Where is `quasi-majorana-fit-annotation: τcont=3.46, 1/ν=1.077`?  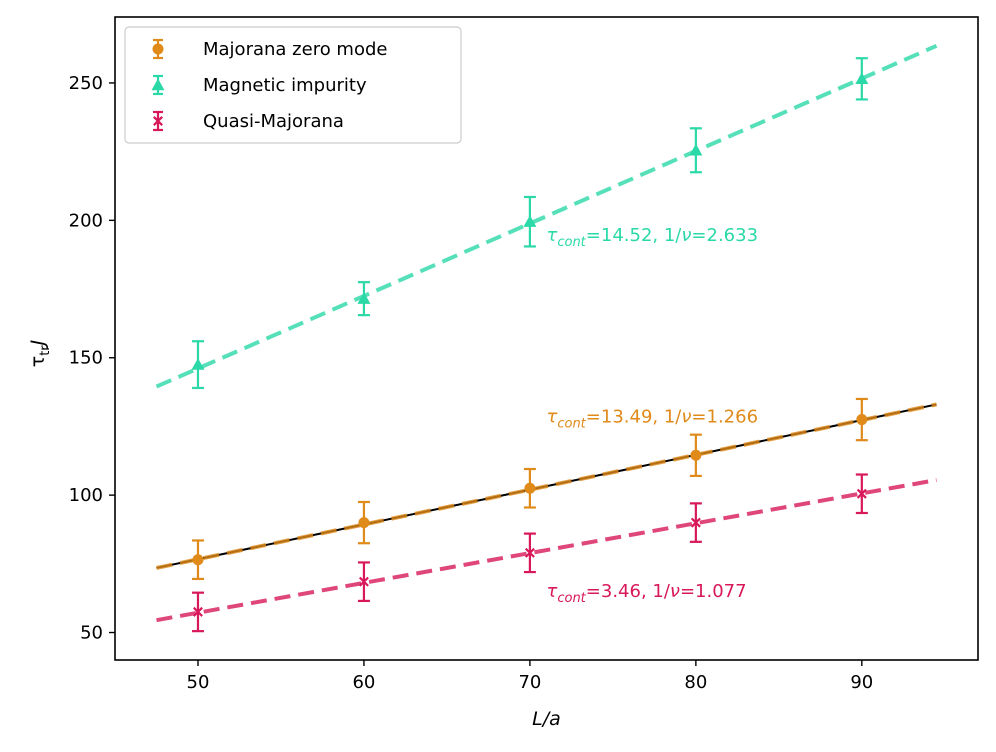 quasi-majorana-fit-annotation: τcont=3.46, 1/ν=1.077 is located at coordinates (647, 593).